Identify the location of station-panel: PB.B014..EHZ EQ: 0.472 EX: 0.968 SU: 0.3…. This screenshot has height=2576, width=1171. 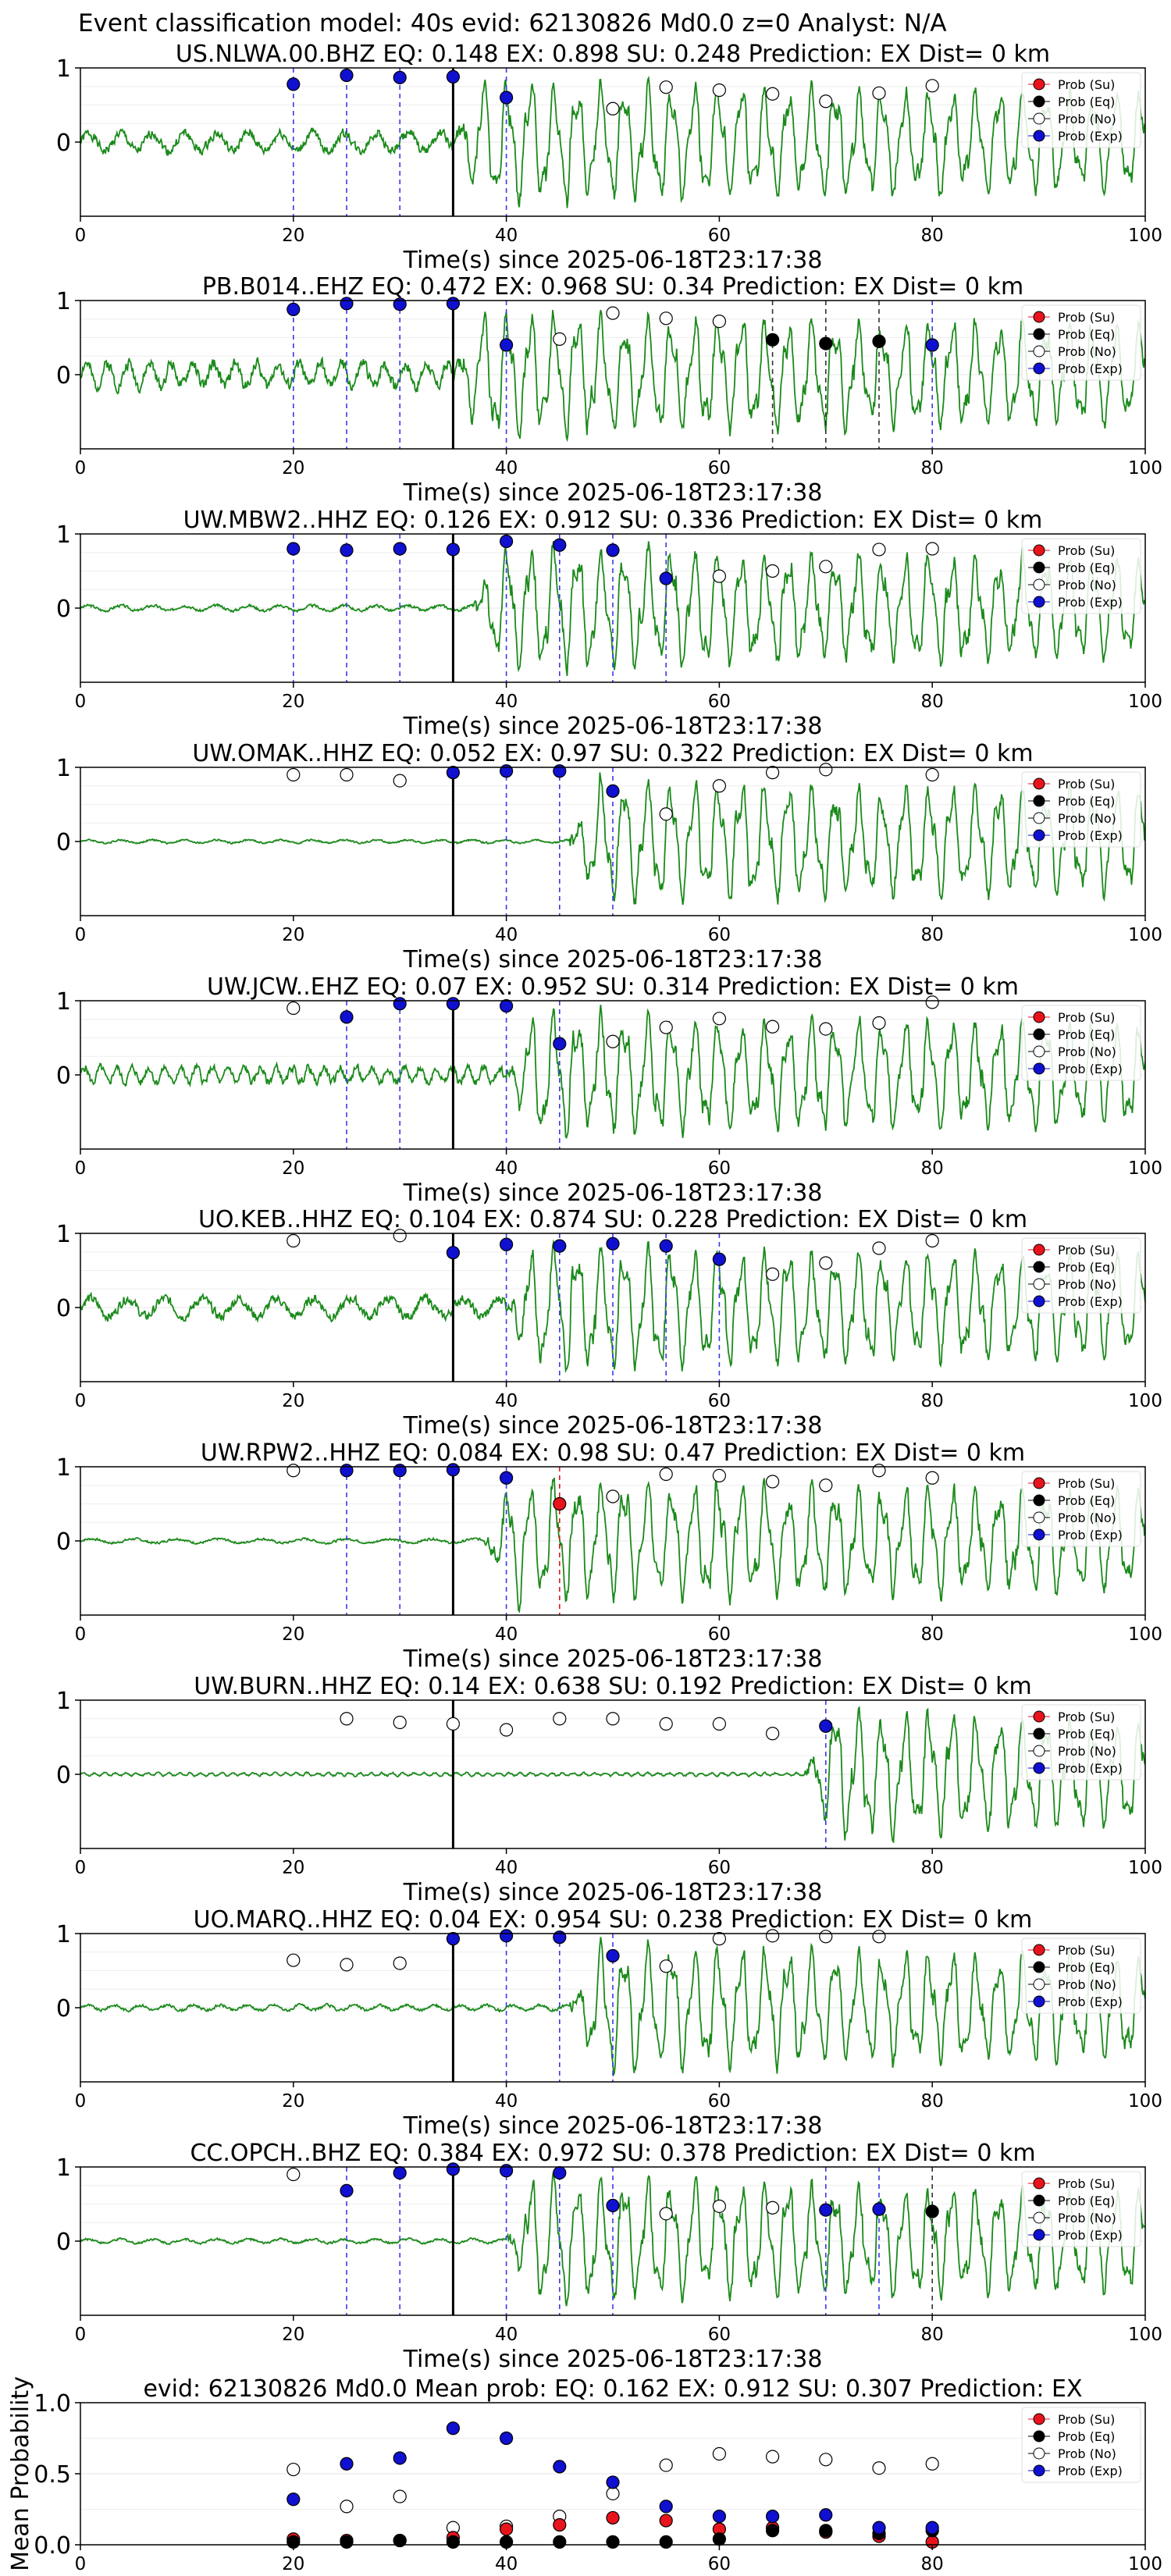
(609, 390).